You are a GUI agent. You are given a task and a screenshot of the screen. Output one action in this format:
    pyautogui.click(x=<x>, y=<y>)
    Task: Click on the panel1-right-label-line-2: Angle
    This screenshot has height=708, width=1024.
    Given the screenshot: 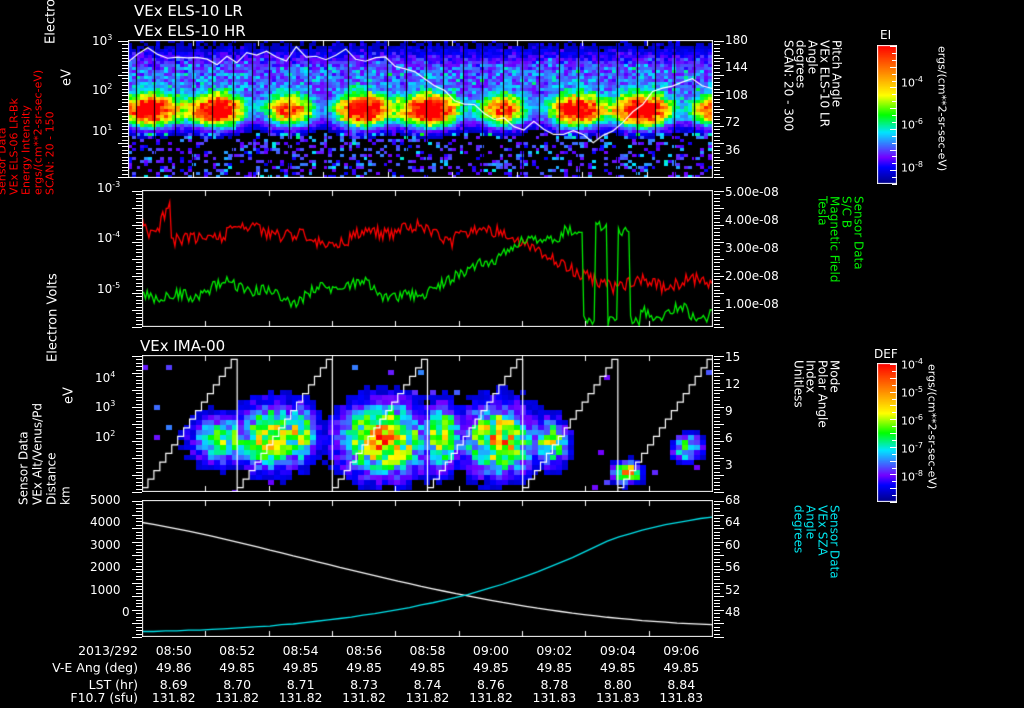 What is the action you would take?
    pyautogui.click(x=812, y=57)
    